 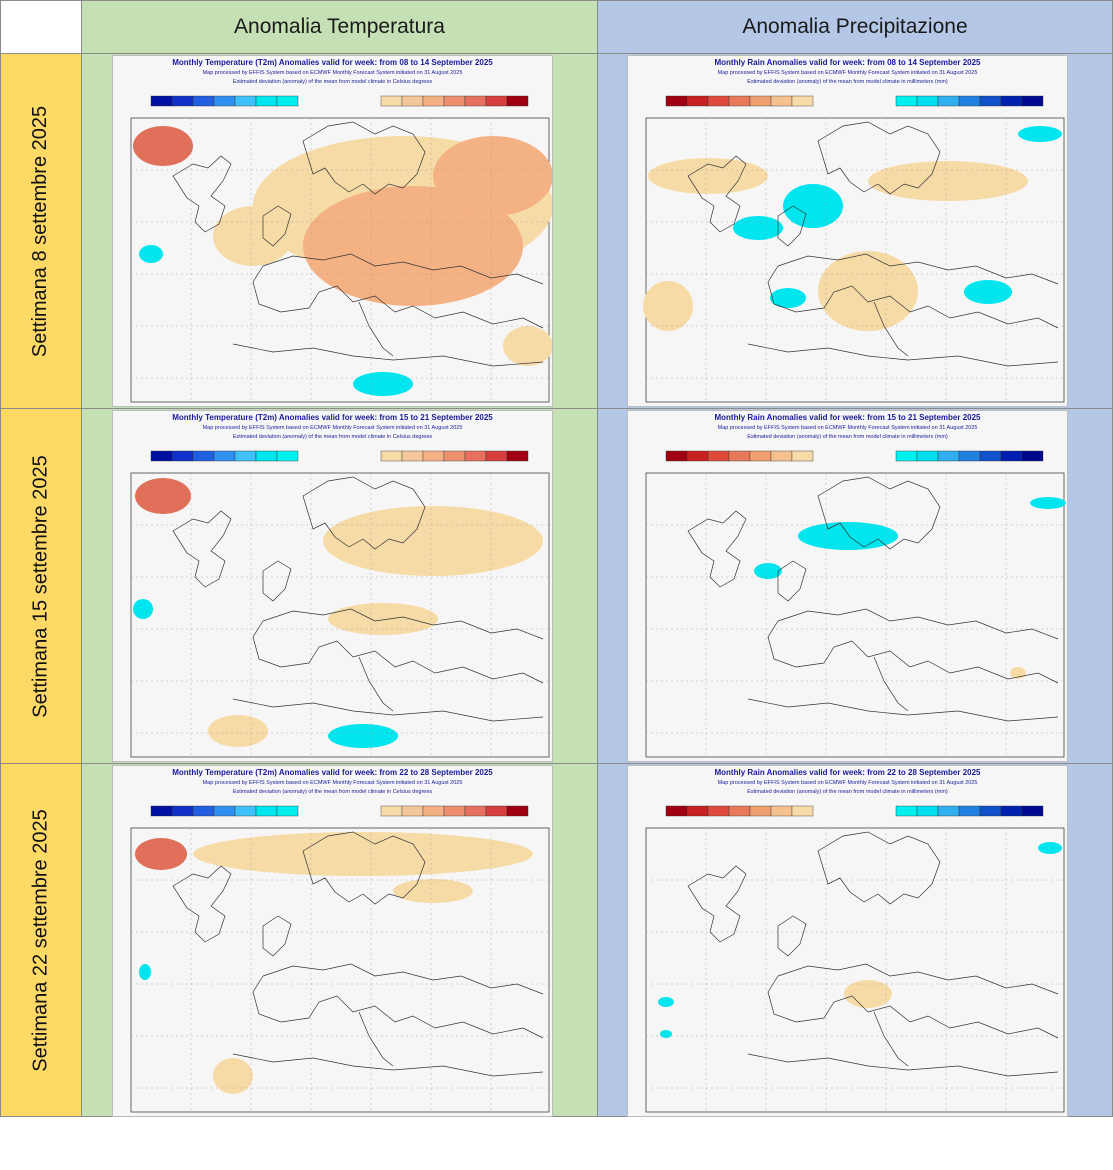 I want to click on corner-cell, so click(x=41, y=27).